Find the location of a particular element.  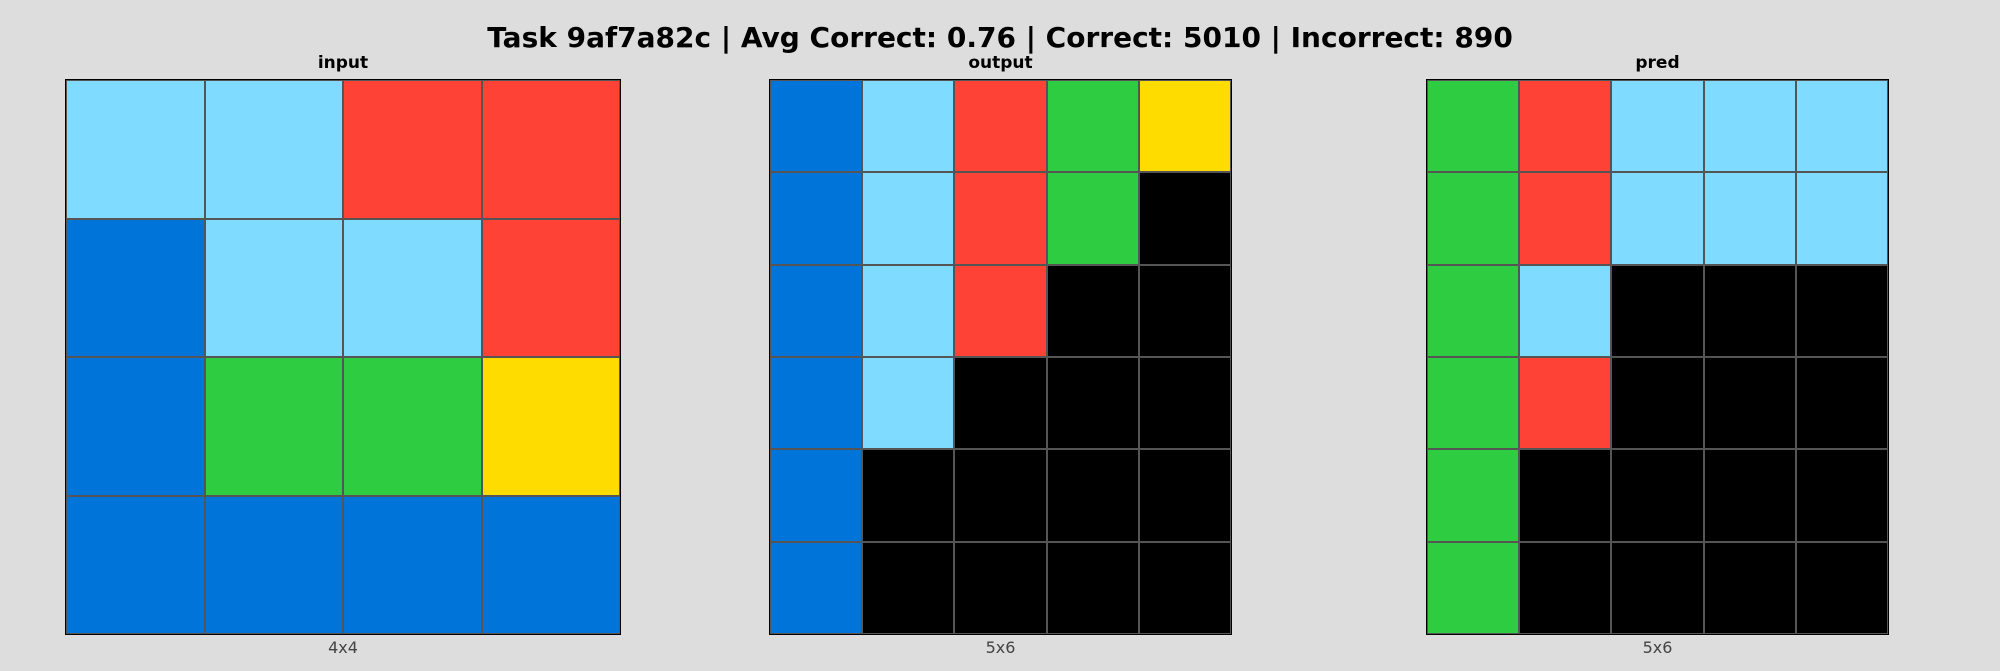

grid-size-caption: 4x4 is located at coordinates (343, 647).